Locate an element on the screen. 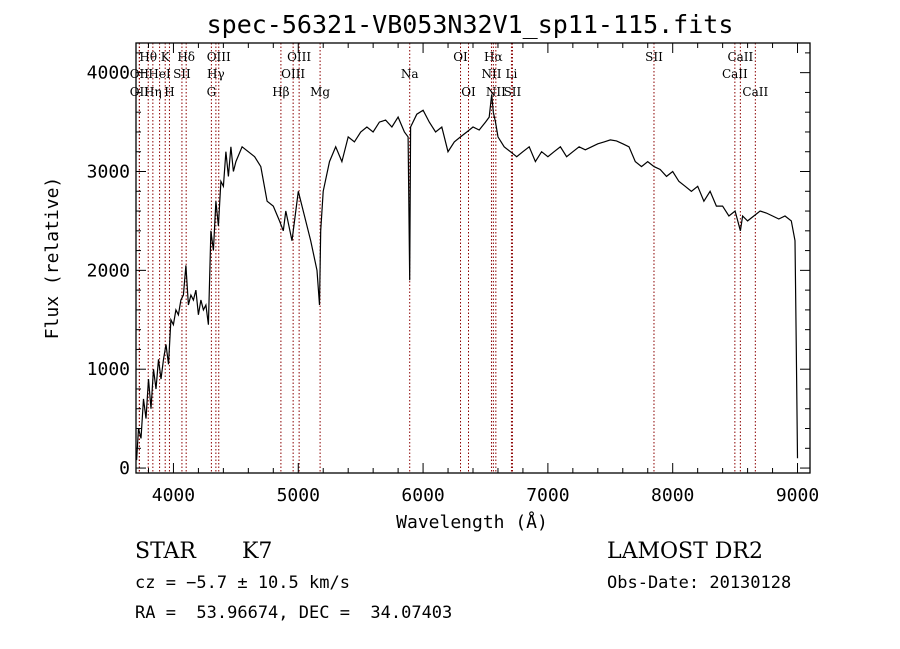 The width and height of the screenshot is (900, 649). line-marker-label: Hα is located at coordinates (493, 57).